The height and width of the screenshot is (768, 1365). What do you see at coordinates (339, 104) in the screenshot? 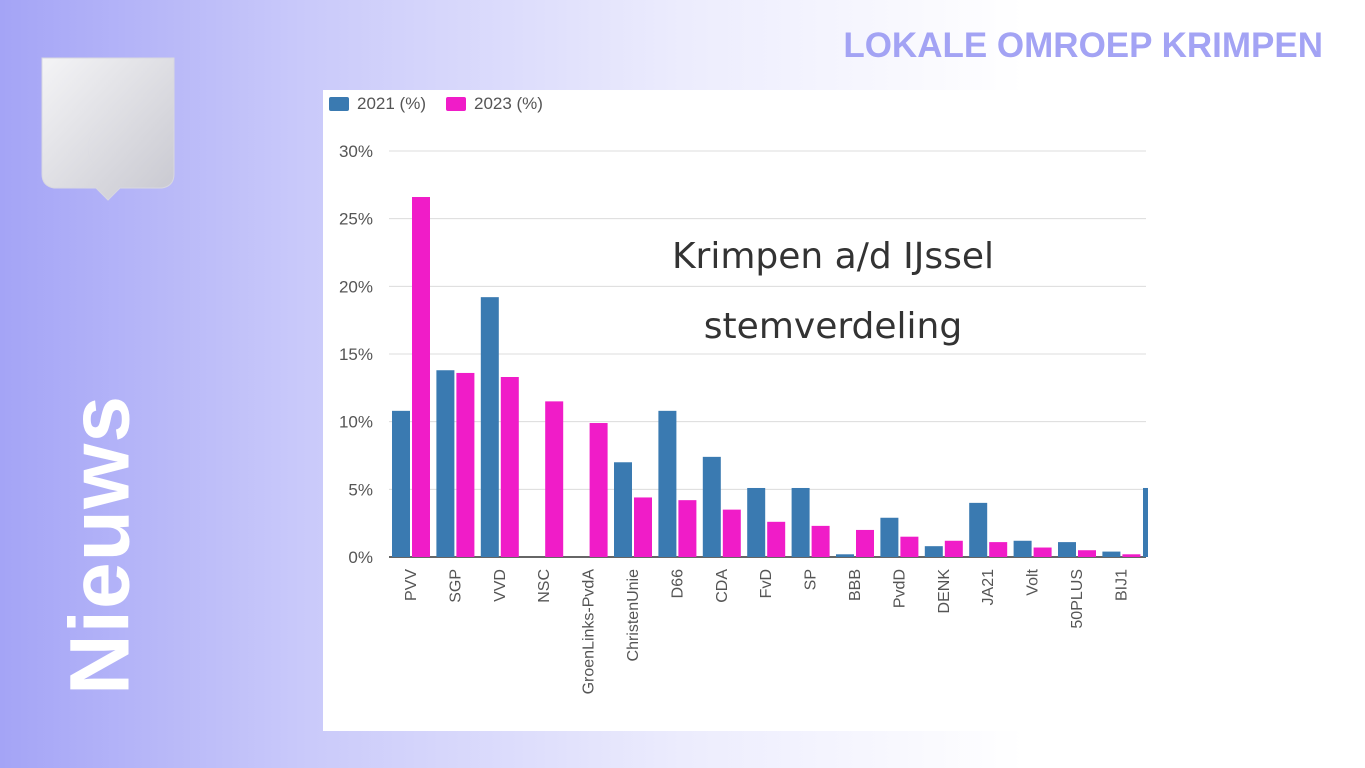
I see `legend-swatch-2021` at bounding box center [339, 104].